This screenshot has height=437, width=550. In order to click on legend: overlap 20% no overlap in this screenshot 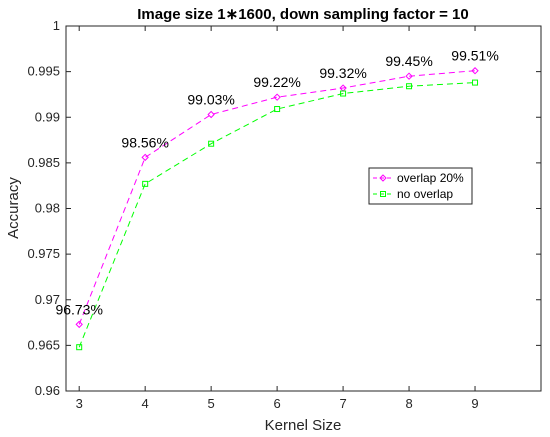, I will do `click(420, 186)`.